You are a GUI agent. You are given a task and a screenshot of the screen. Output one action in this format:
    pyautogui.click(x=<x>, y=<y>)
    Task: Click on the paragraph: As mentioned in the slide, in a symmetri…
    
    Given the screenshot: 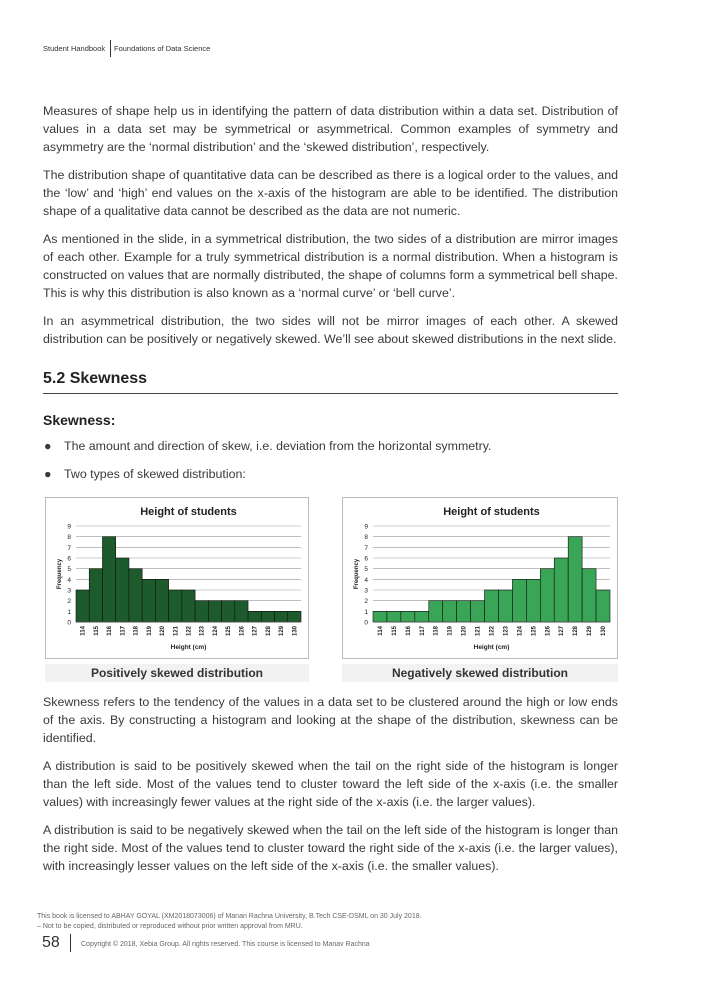 What is the action you would take?
    pyautogui.click(x=330, y=266)
    